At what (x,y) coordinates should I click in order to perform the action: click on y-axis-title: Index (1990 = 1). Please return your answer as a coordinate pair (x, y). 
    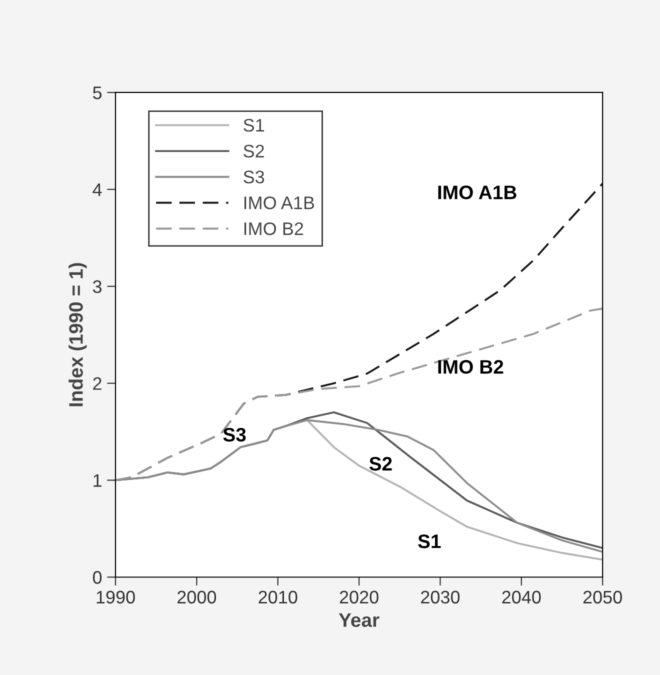
    Looking at the image, I should click on (77, 334).